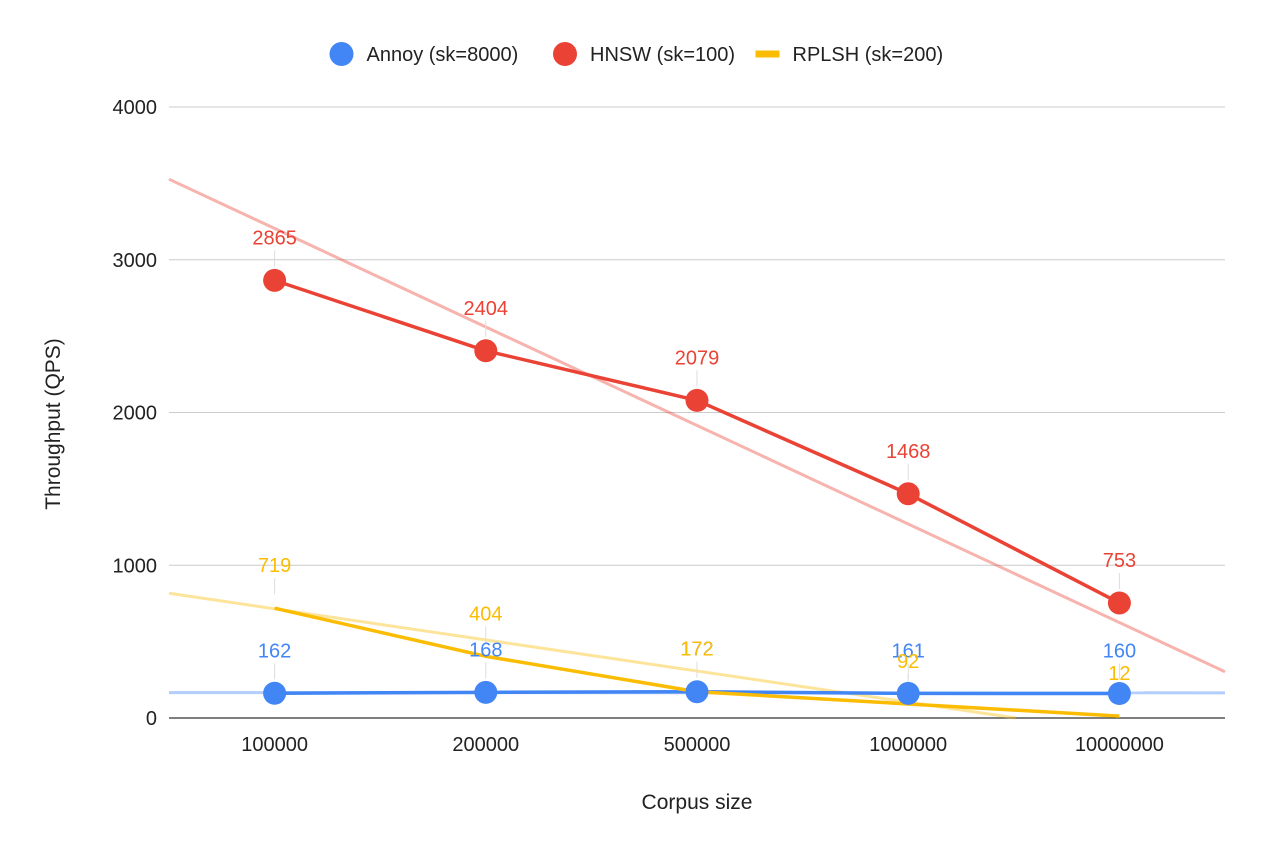  Describe the element at coordinates (274, 238) in the screenshot. I see `data-label: 2865` at that location.